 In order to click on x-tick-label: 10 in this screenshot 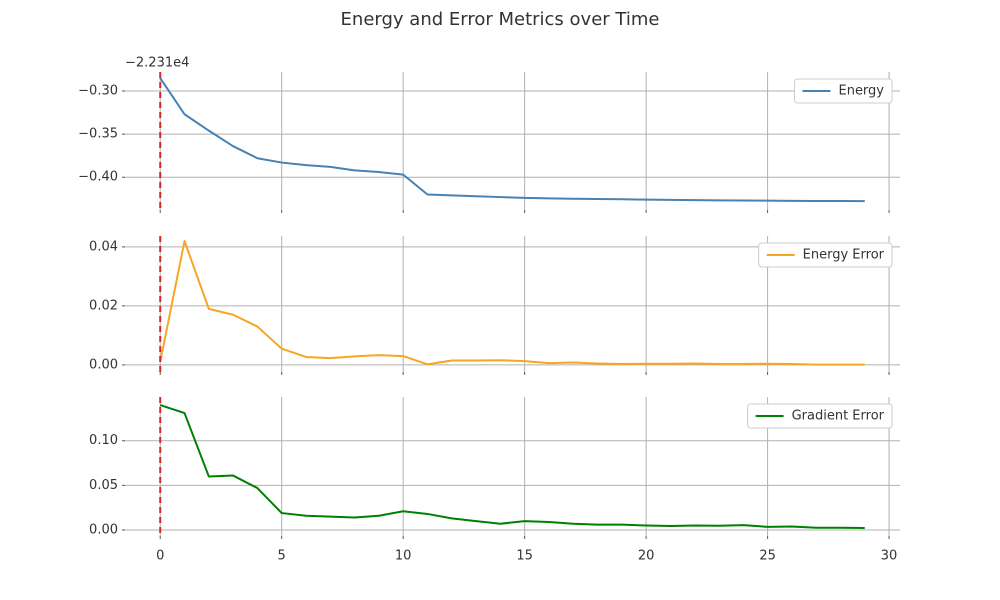, I will do `click(403, 556)`.